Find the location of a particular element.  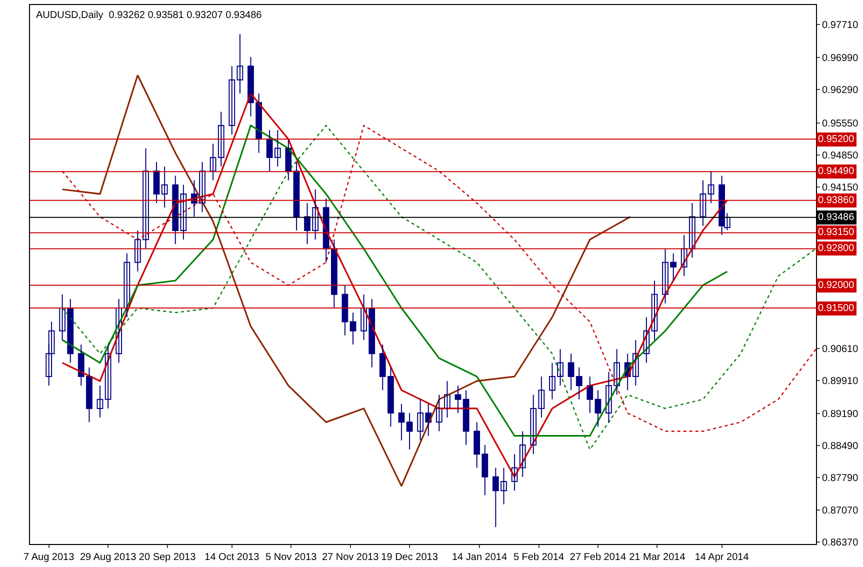

y-tick-label: 0.88490 is located at coordinates (840, 446).